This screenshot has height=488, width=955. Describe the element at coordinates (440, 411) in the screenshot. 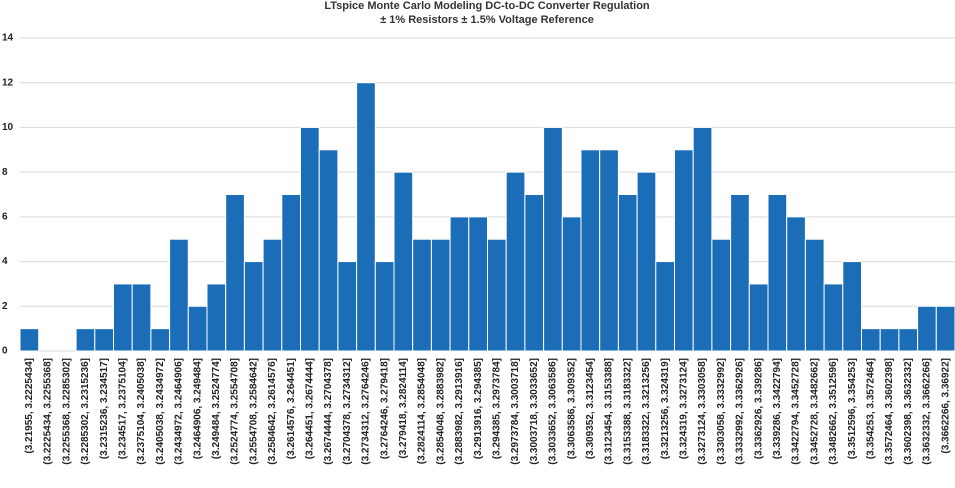

I see `x-tick-label: (3.2854048, 3.2883982]` at that location.